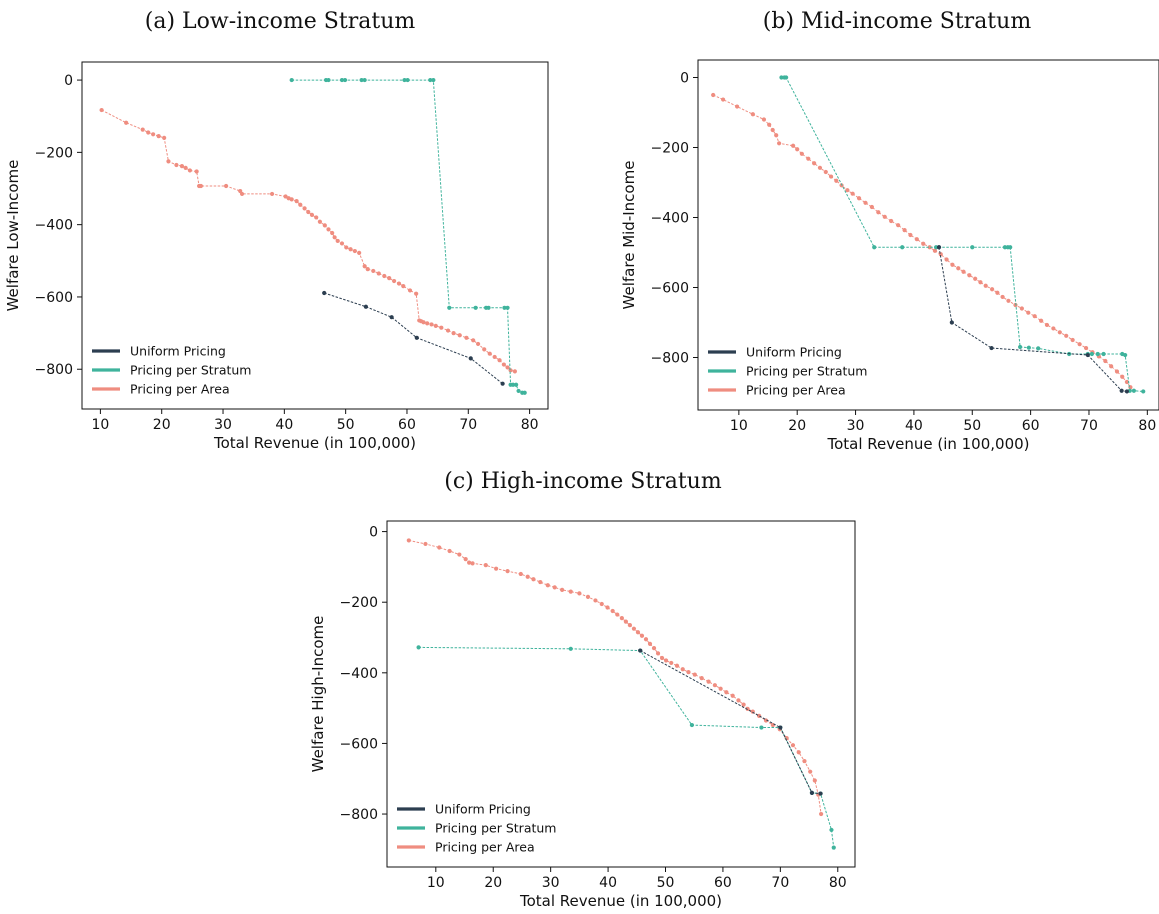  I want to click on legend-label: Uniform Pricing, so click(483, 809).